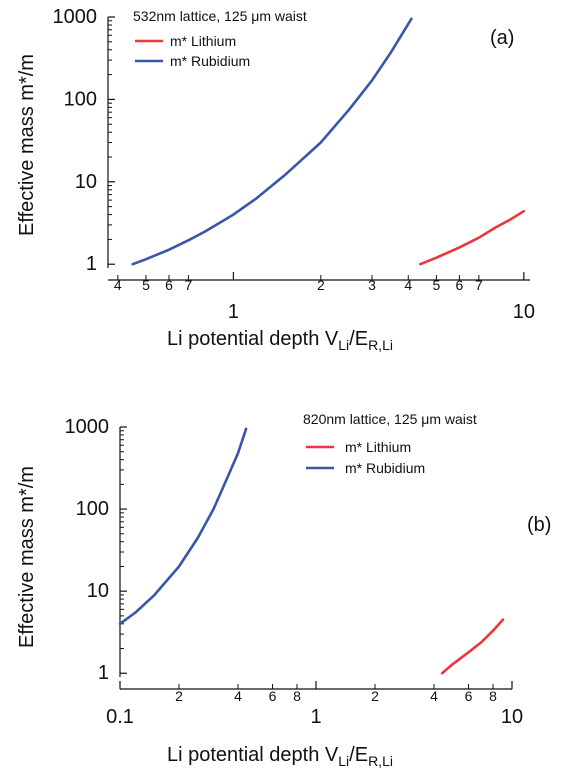 Image resolution: width=571 pixels, height=774 pixels. I want to click on x-major-tick-label: 0.1, so click(120, 717).